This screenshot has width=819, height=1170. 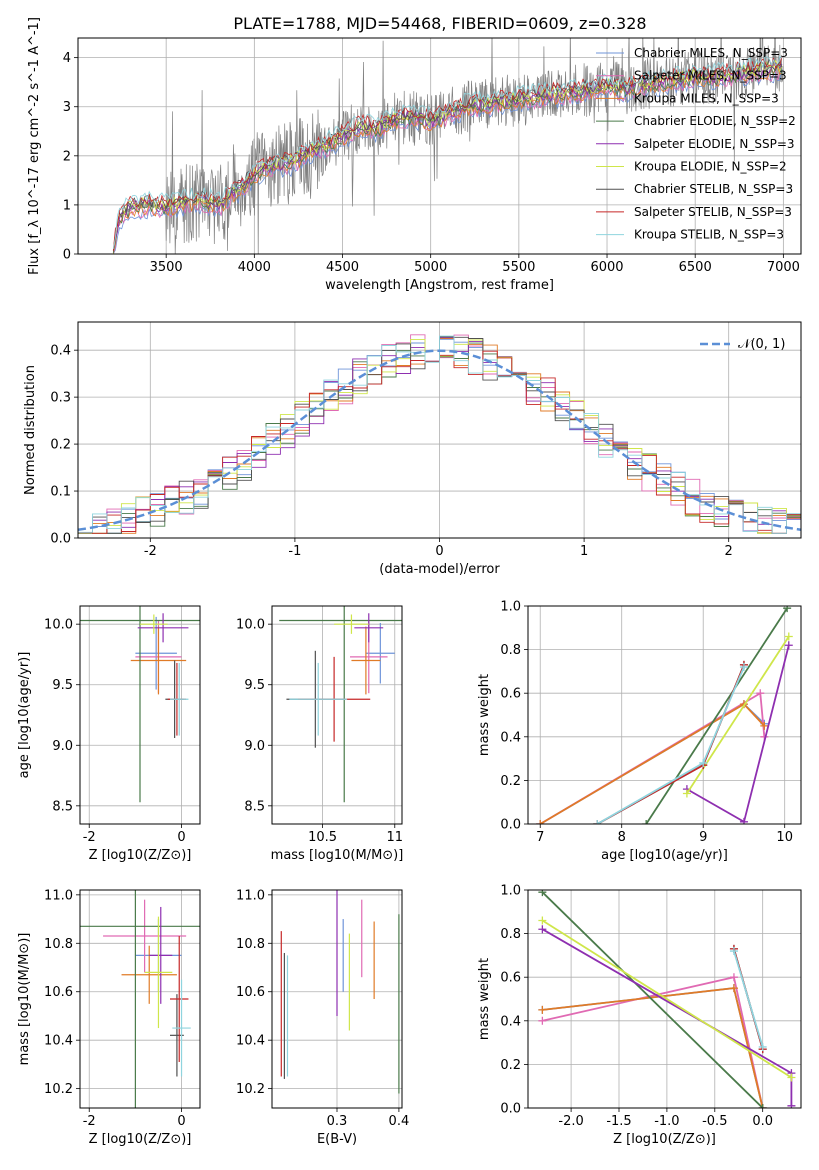 I want to click on mass-ebv-panel: 0.3 0.4 10.2 10.4 10.6 10.8 11.0 E(B-V), so click(x=323, y=1017).